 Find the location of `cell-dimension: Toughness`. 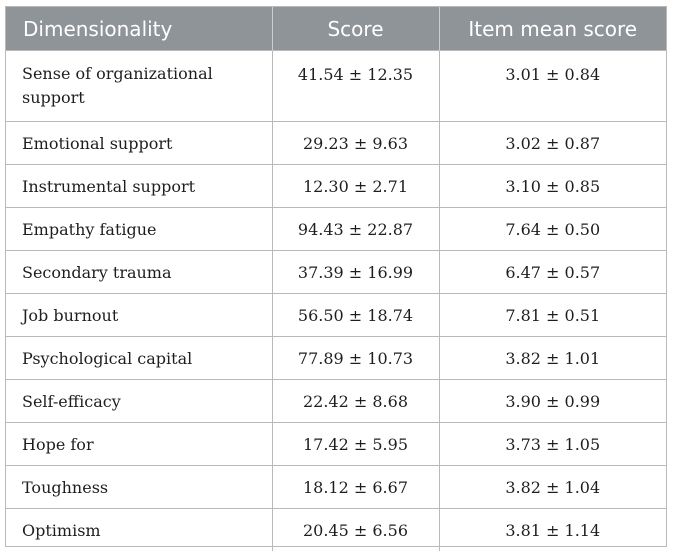

cell-dimension: Toughness is located at coordinates (139, 487).